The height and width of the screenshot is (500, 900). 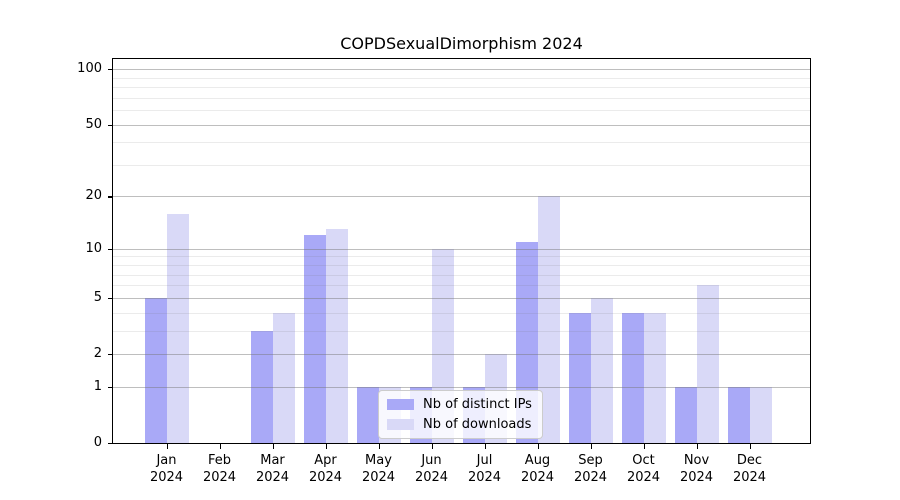 What do you see at coordinates (367, 414) in the screenshot?
I see `bar-may-distinct-ips` at bounding box center [367, 414].